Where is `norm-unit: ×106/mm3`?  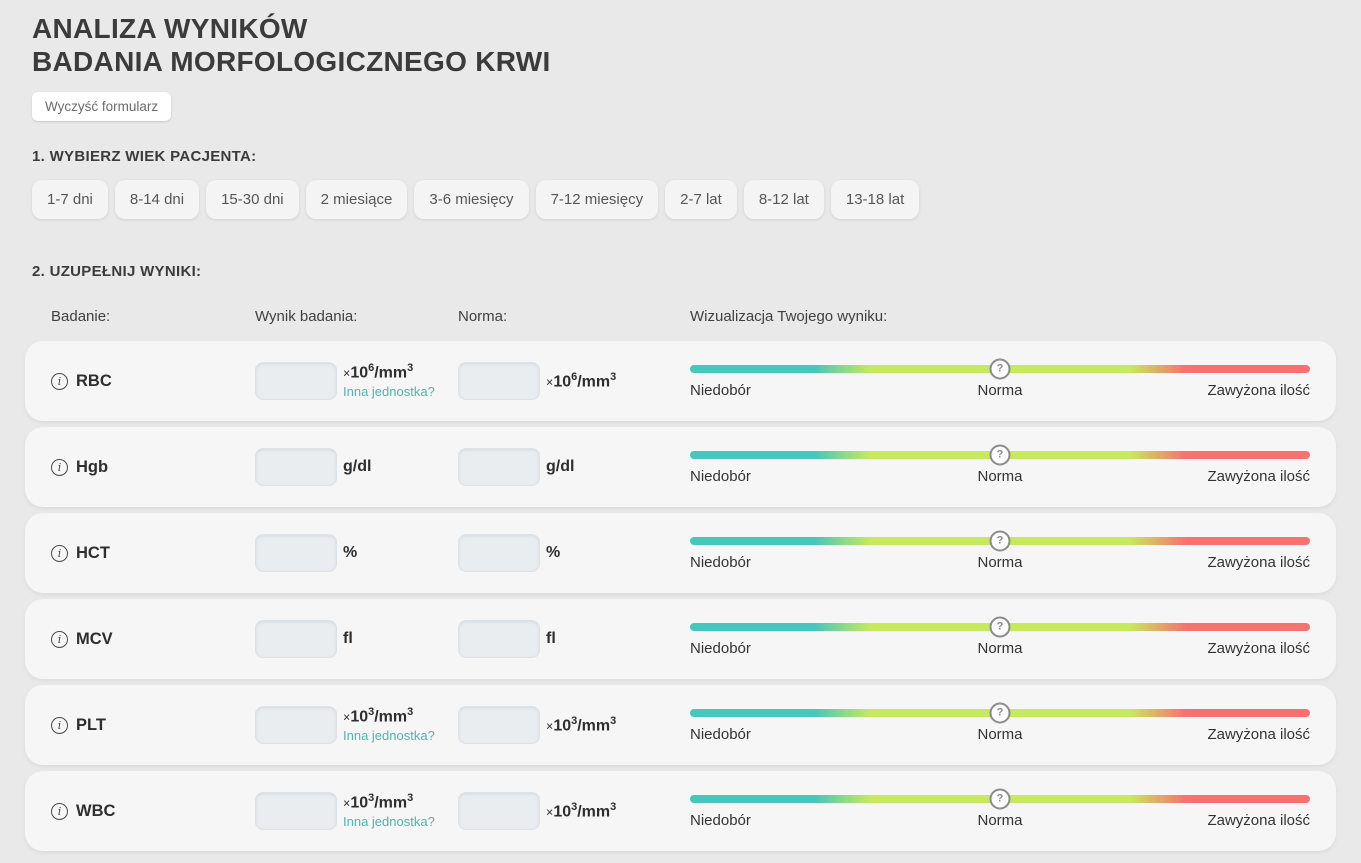 norm-unit: ×106/mm3 is located at coordinates (581, 381).